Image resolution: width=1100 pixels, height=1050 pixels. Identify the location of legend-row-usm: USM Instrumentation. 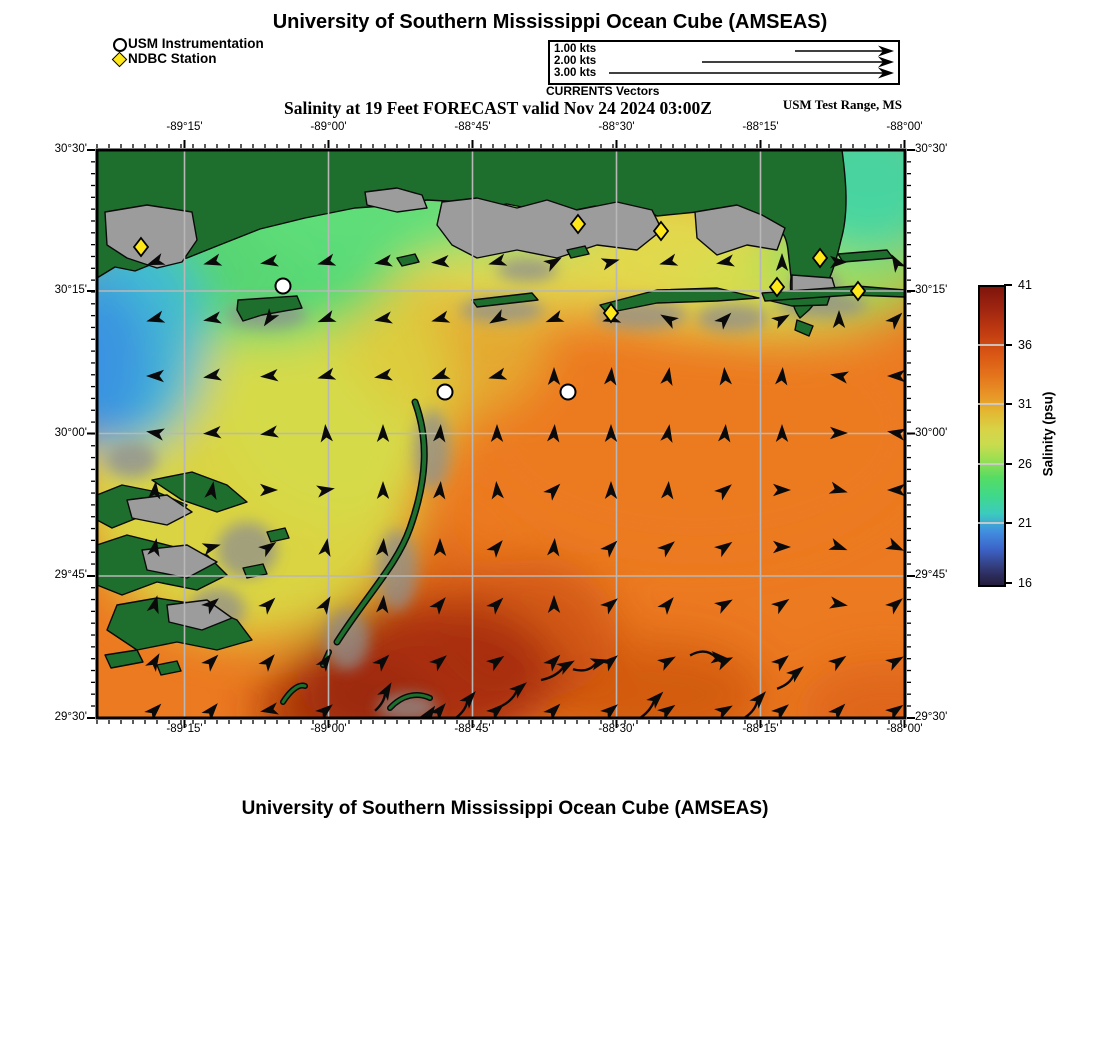
(188, 44).